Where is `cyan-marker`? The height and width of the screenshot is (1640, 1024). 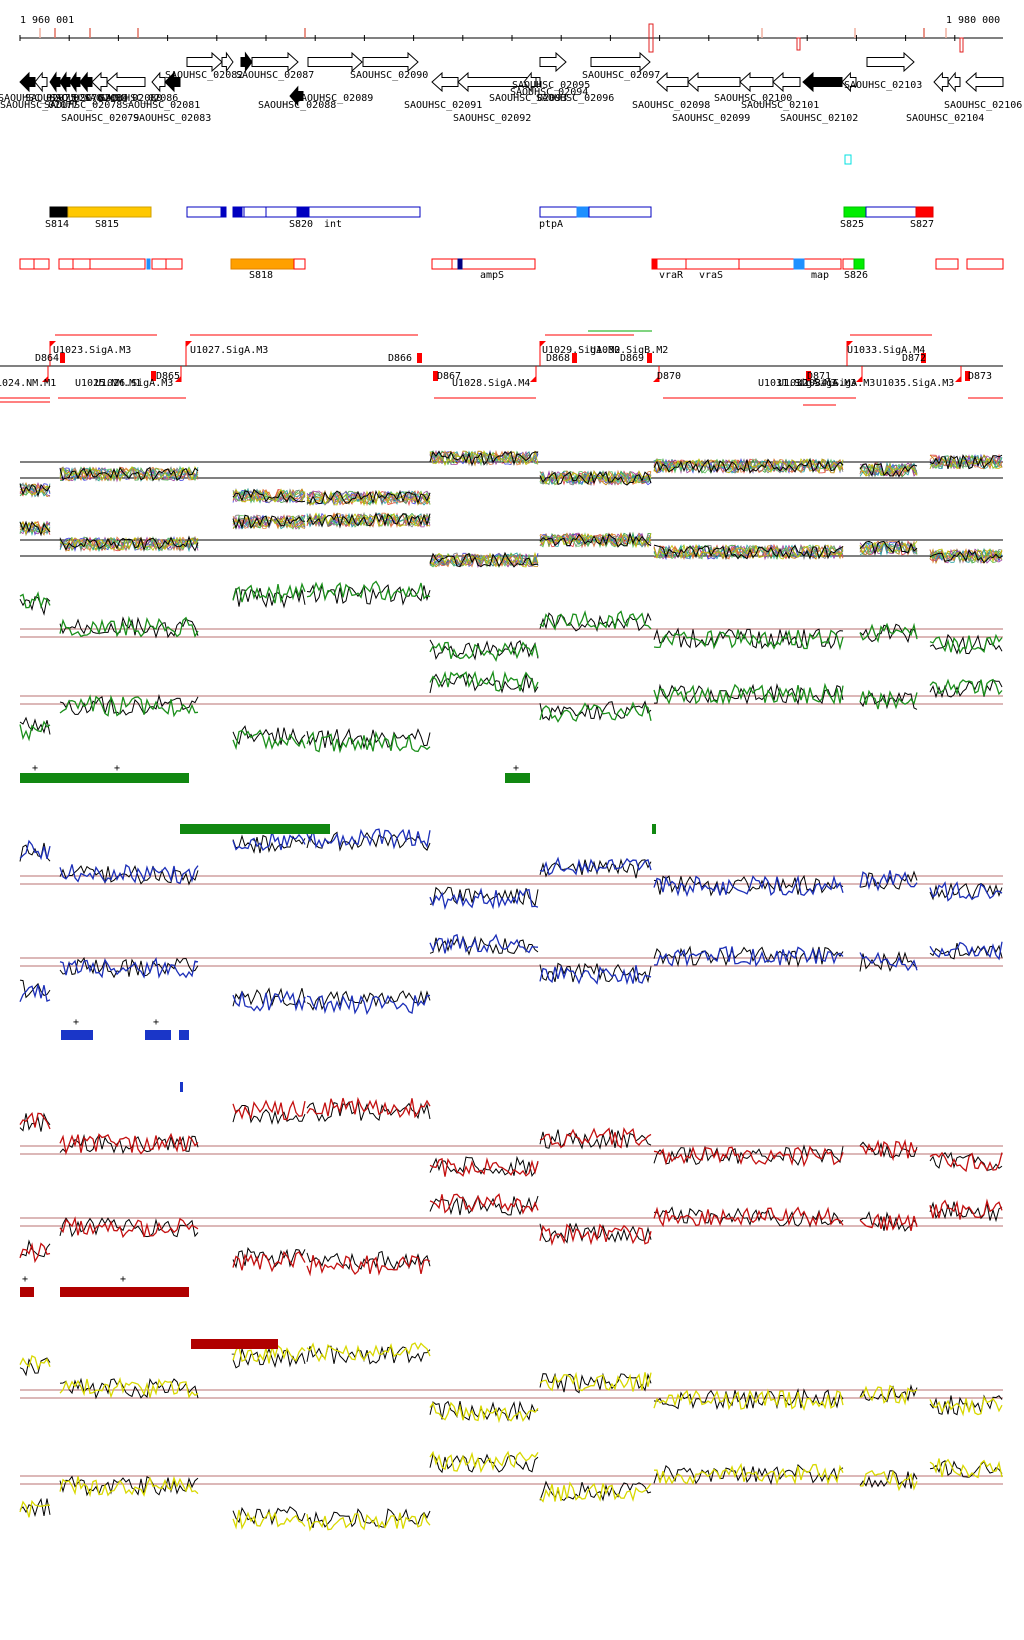
cyan-marker is located at coordinates (848, 159).